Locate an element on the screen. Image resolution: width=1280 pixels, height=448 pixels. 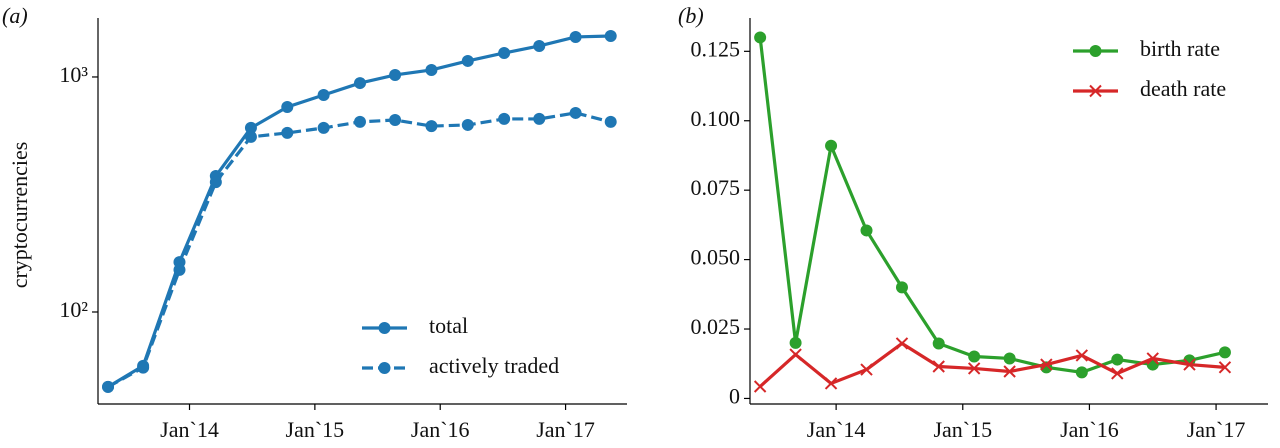
legend-label: birth rate is located at coordinates (1180, 48).